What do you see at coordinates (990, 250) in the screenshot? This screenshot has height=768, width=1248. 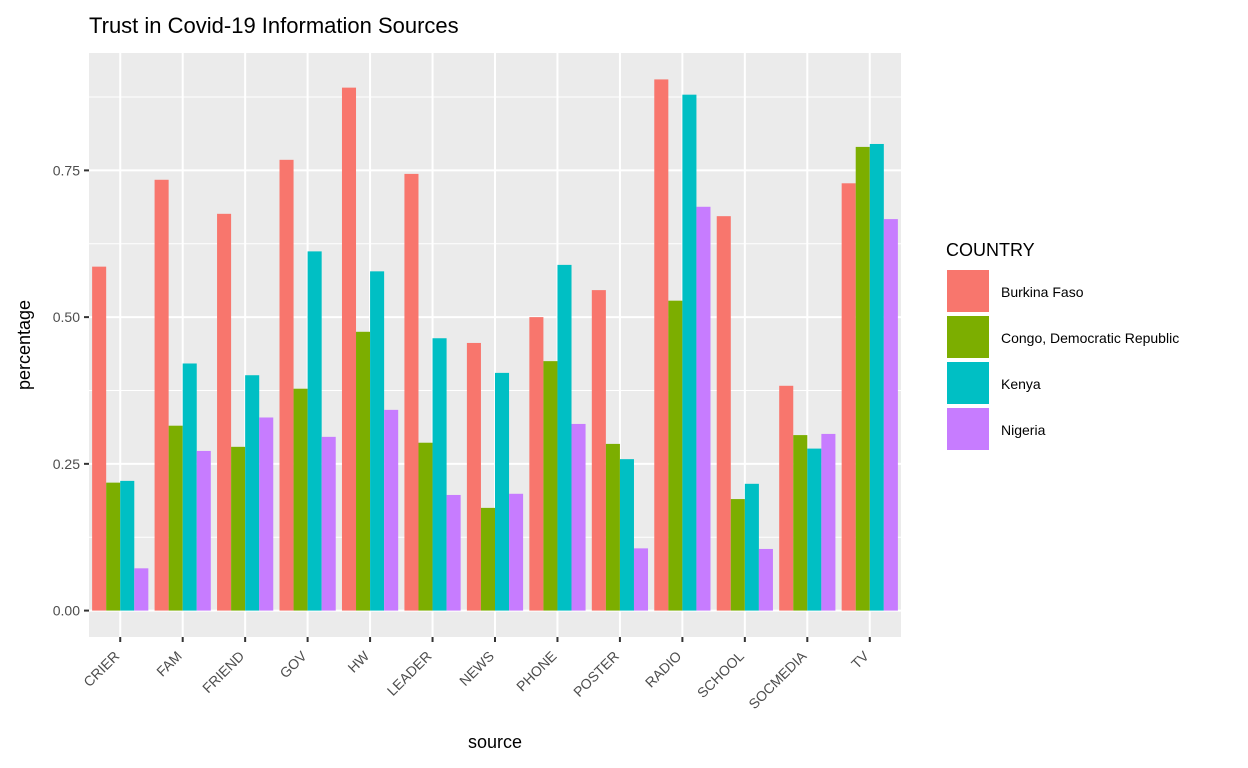 I see `legend-title: COUNTRY` at bounding box center [990, 250].